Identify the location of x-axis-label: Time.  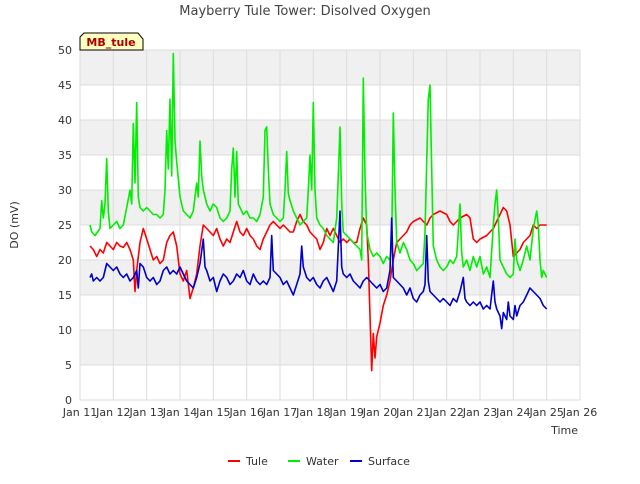
(564, 430).